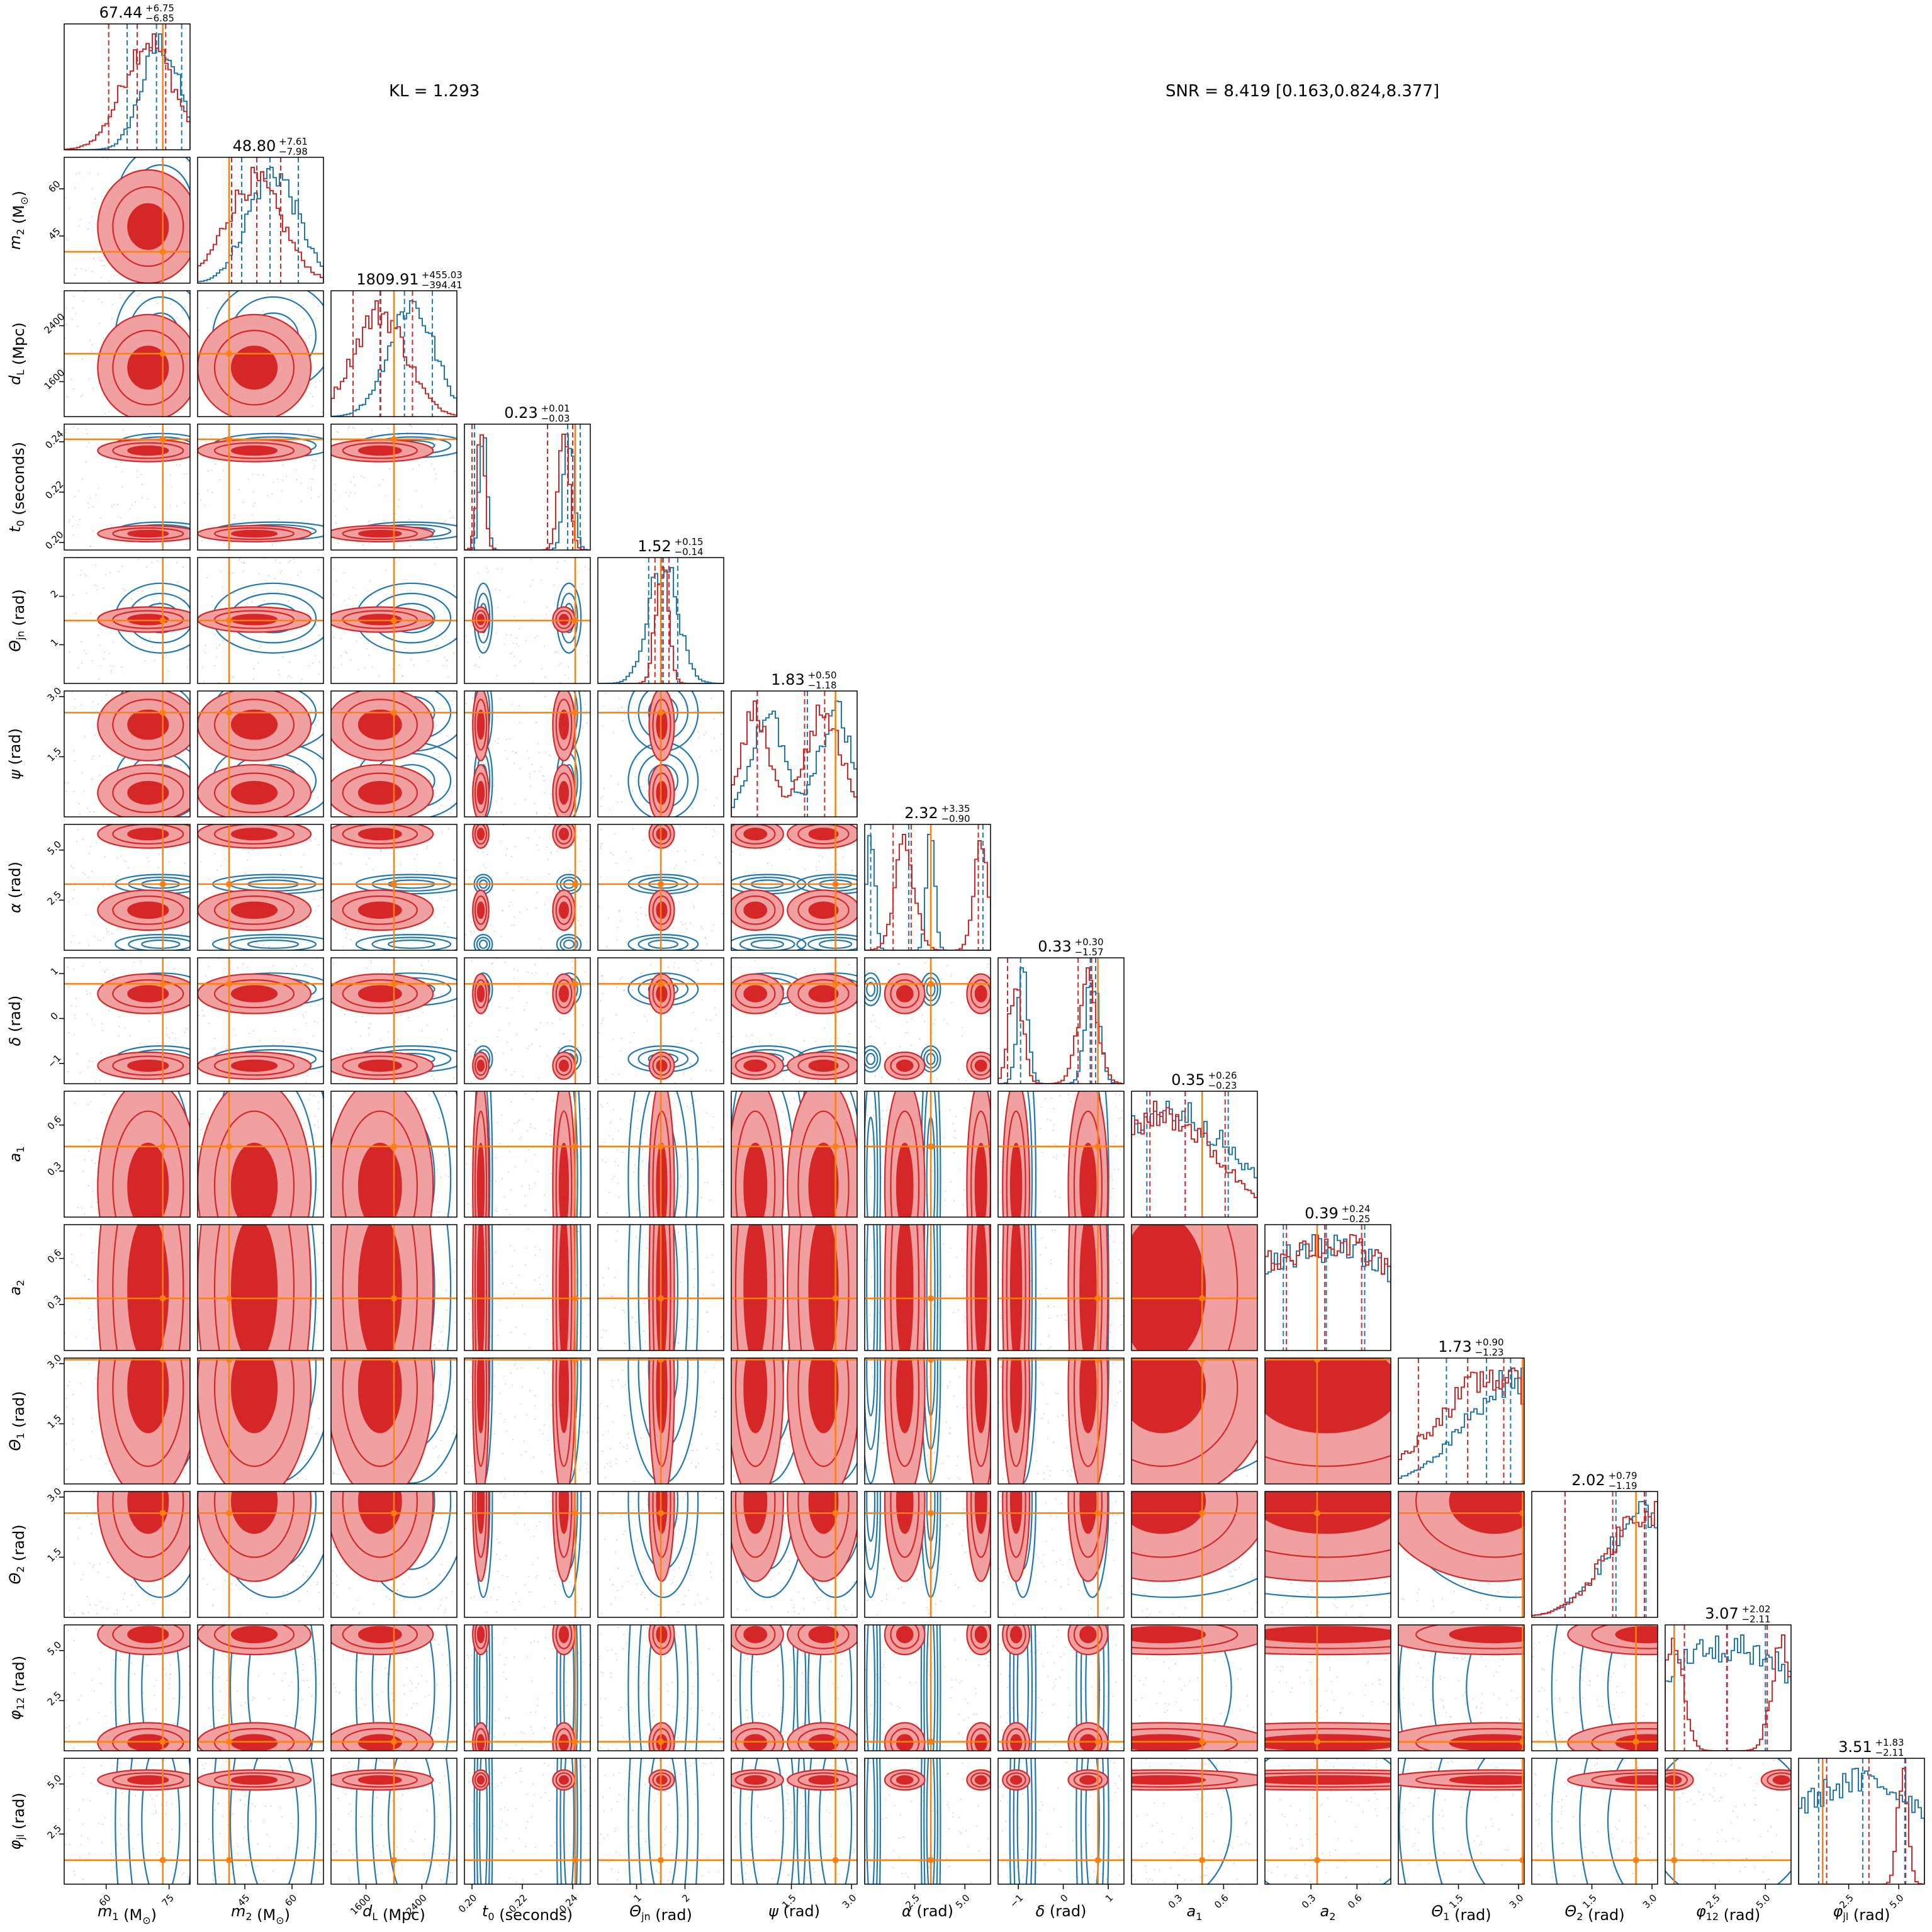 The image size is (1932, 1932). I want to click on panel-a1-vs-psi, so click(794, 1154).